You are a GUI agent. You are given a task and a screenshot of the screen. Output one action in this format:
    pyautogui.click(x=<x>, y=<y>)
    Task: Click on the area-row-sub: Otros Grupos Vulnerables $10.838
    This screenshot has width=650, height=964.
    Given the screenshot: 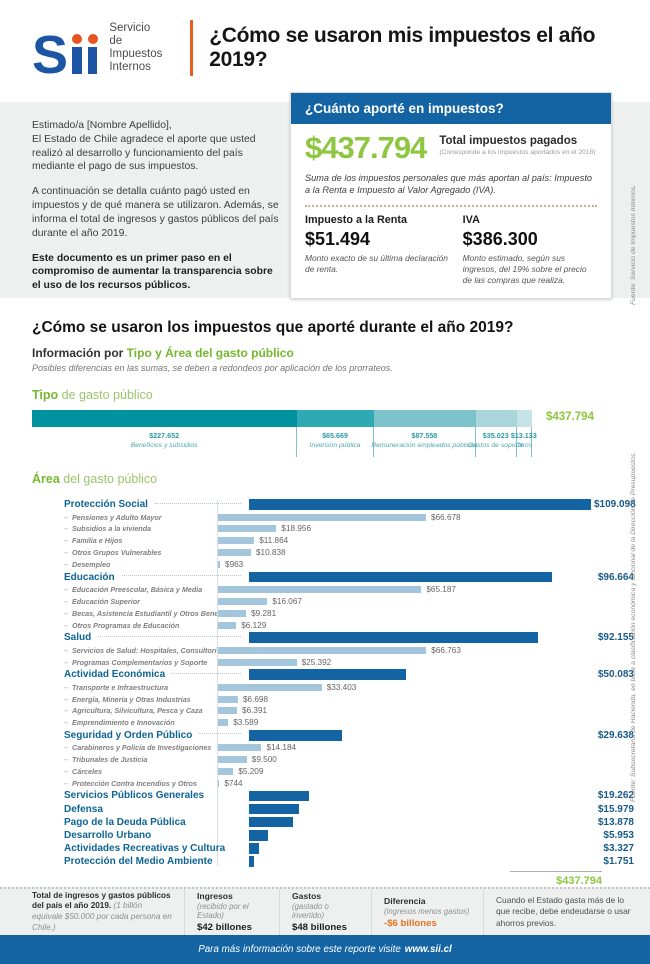 What is the action you would take?
    pyautogui.click(x=325, y=553)
    